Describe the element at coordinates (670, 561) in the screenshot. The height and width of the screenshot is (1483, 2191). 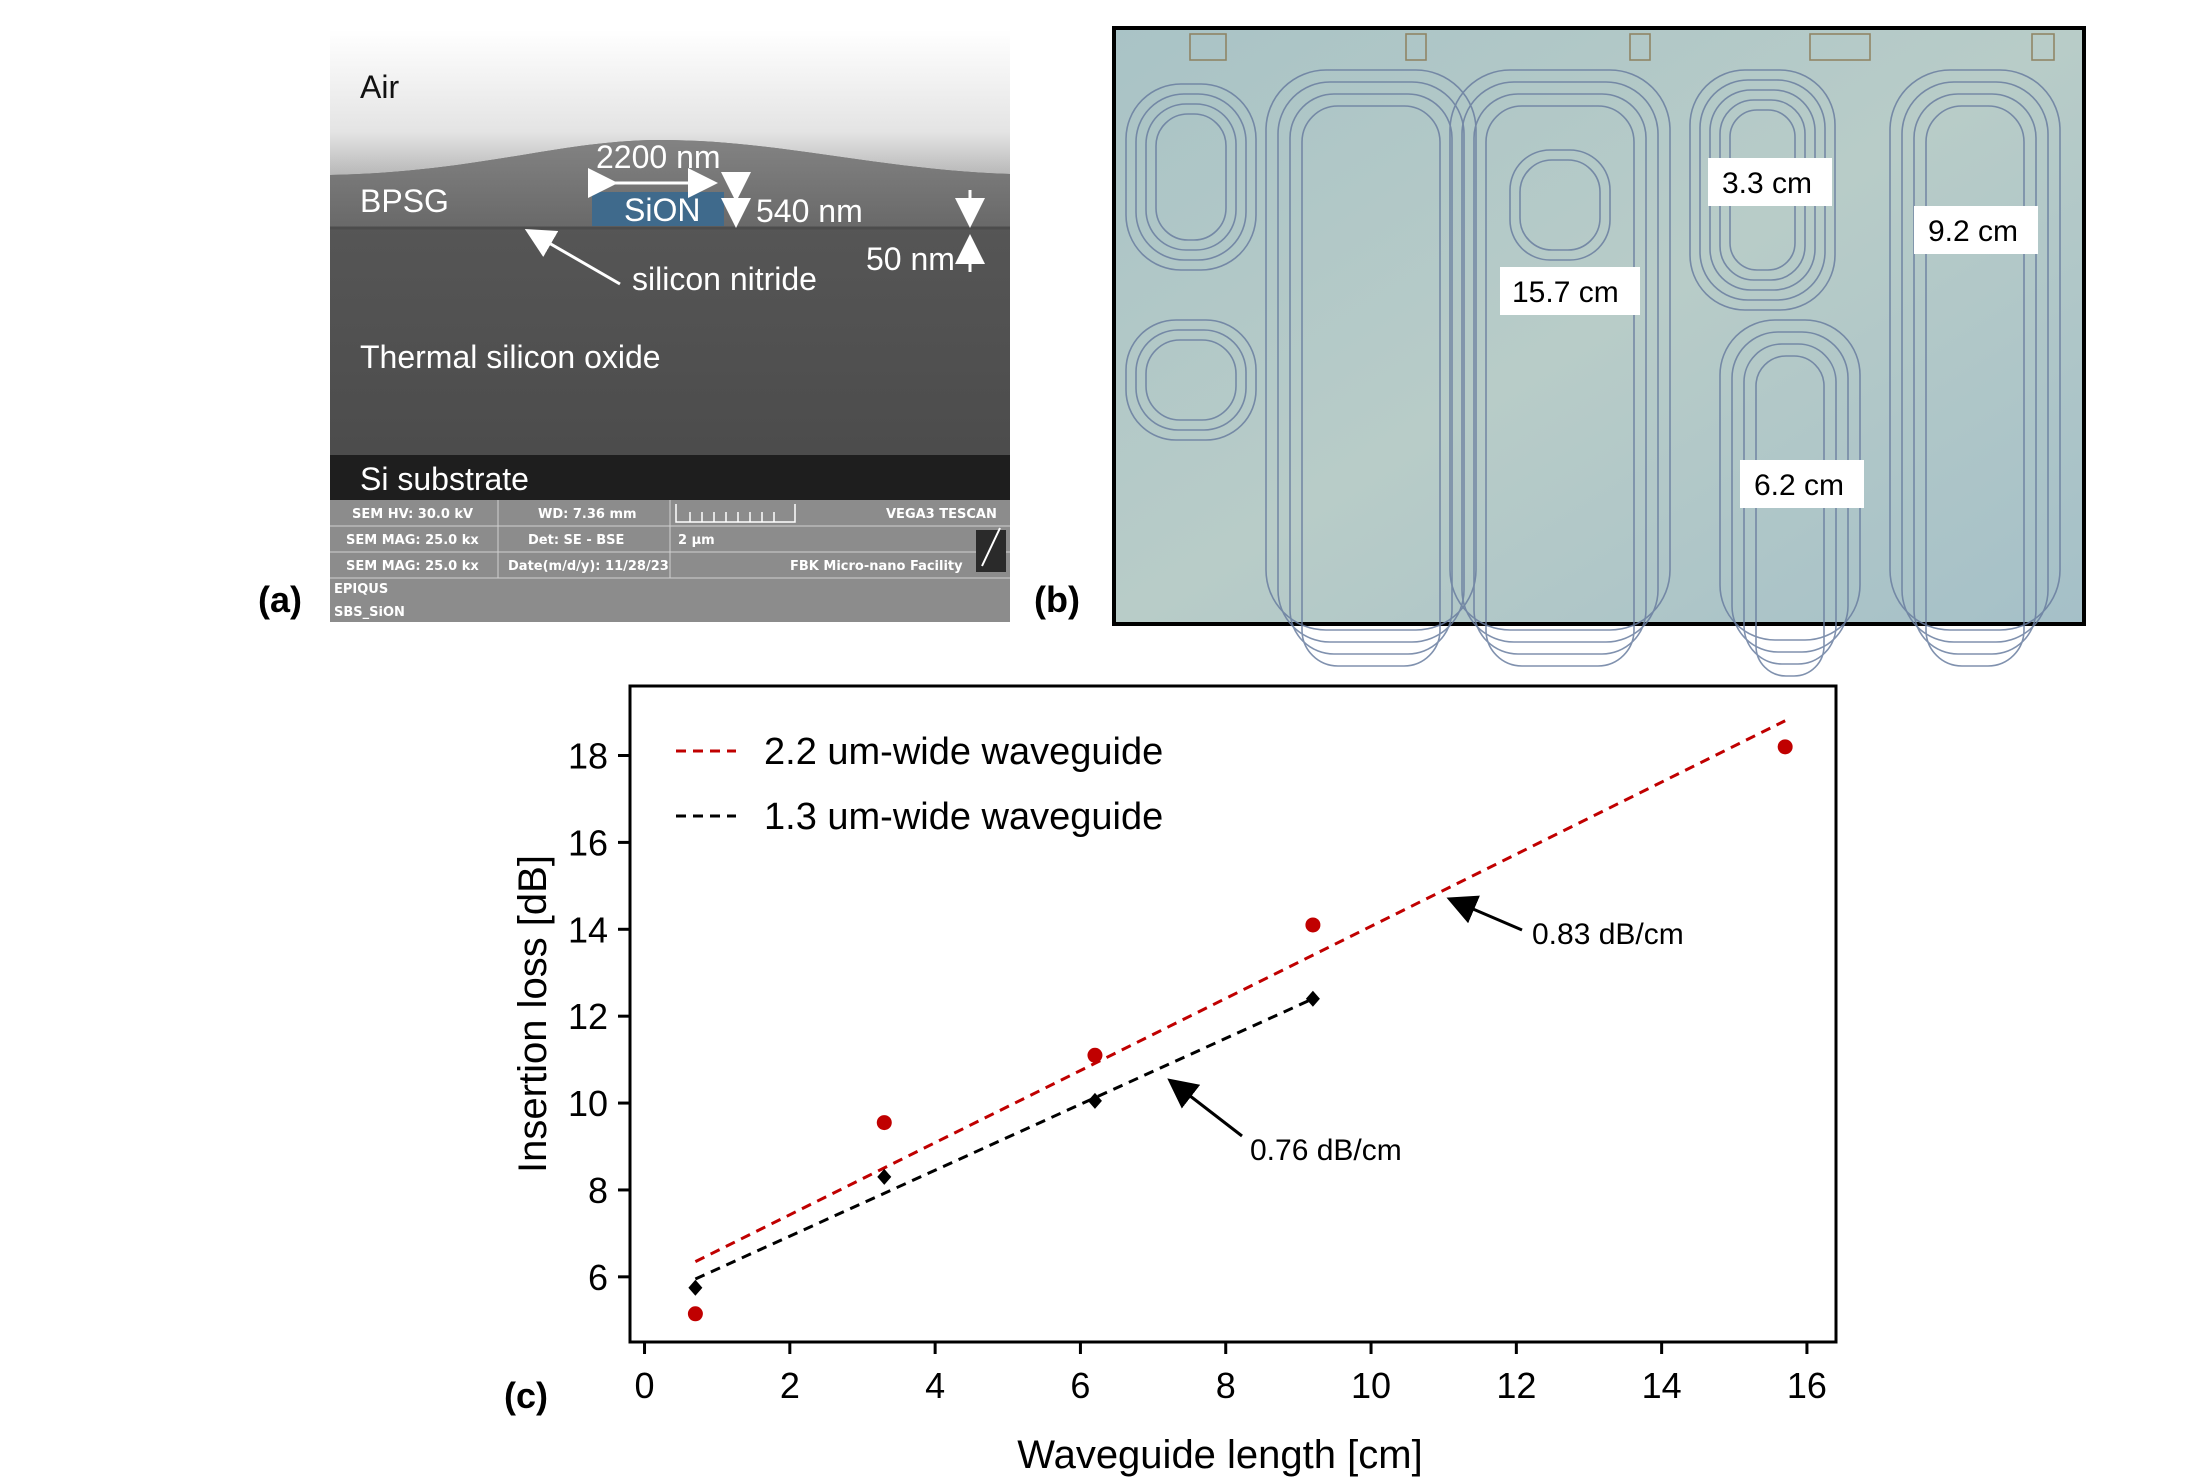
I see `sem-info-bar` at that location.